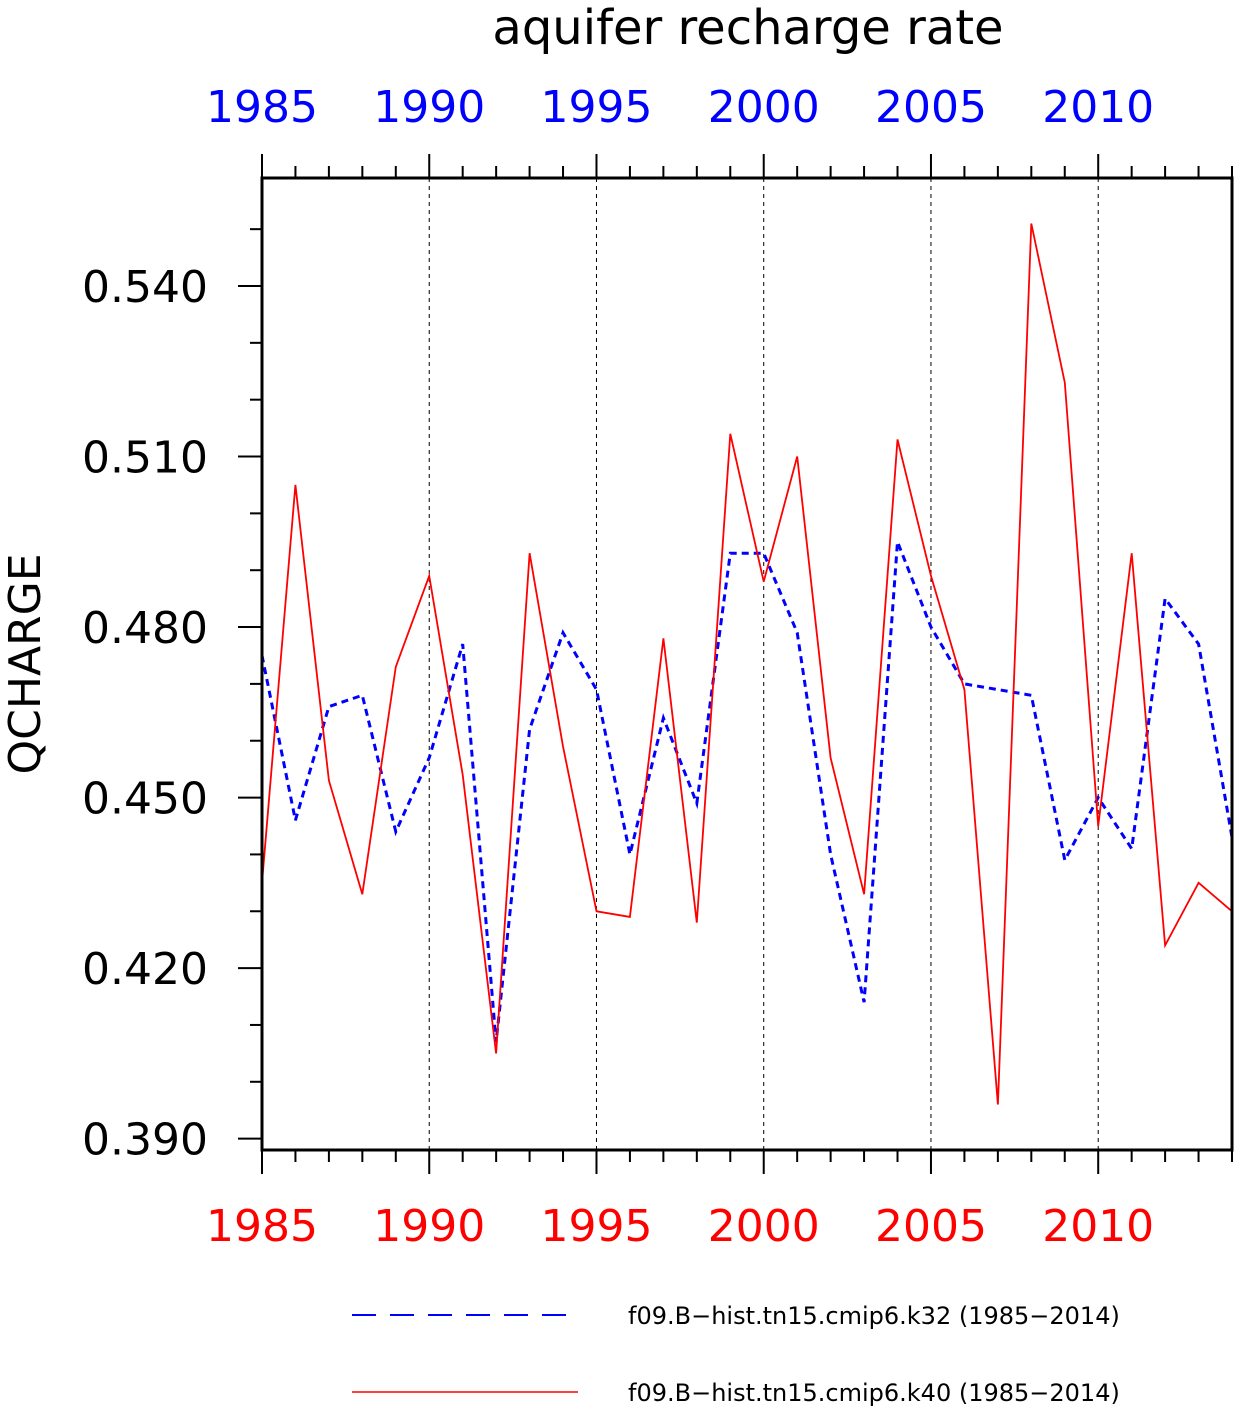  I want to click on x-tick-label-top-2000: 2000, so click(764, 107).